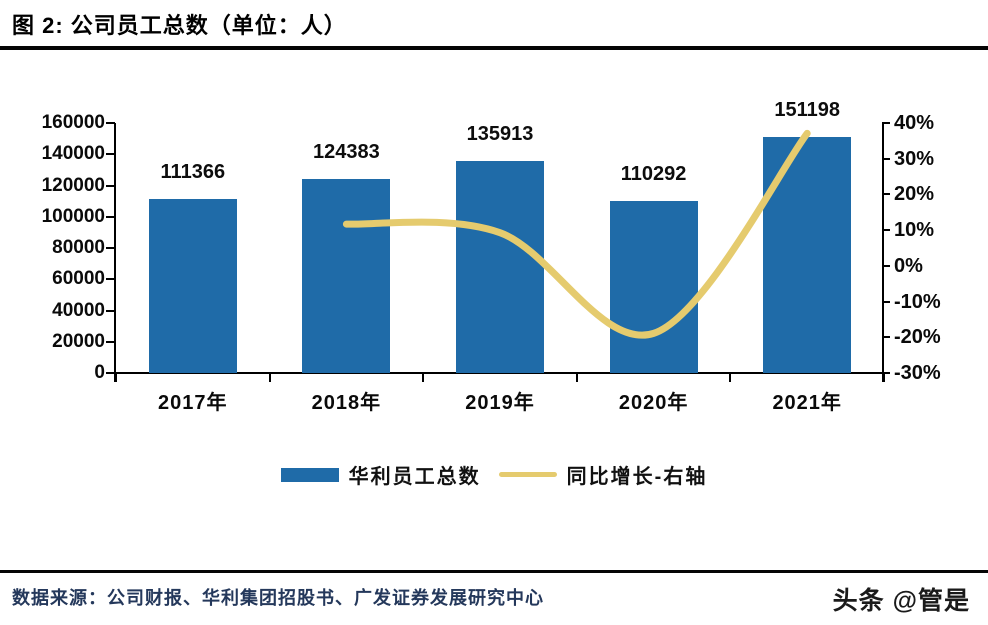  I want to click on left-axis-tick-label: 20000, so click(78, 341).